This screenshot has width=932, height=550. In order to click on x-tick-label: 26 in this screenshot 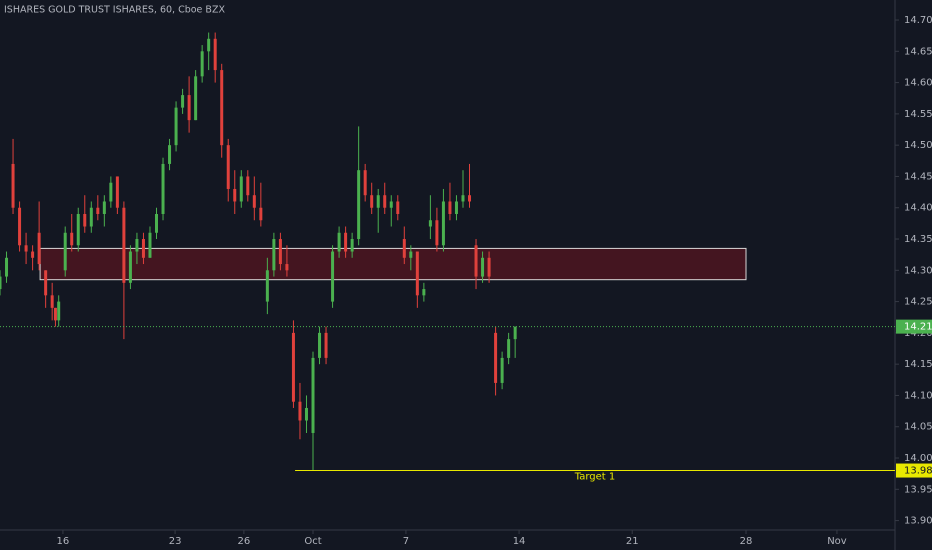, I will do `click(244, 541)`.